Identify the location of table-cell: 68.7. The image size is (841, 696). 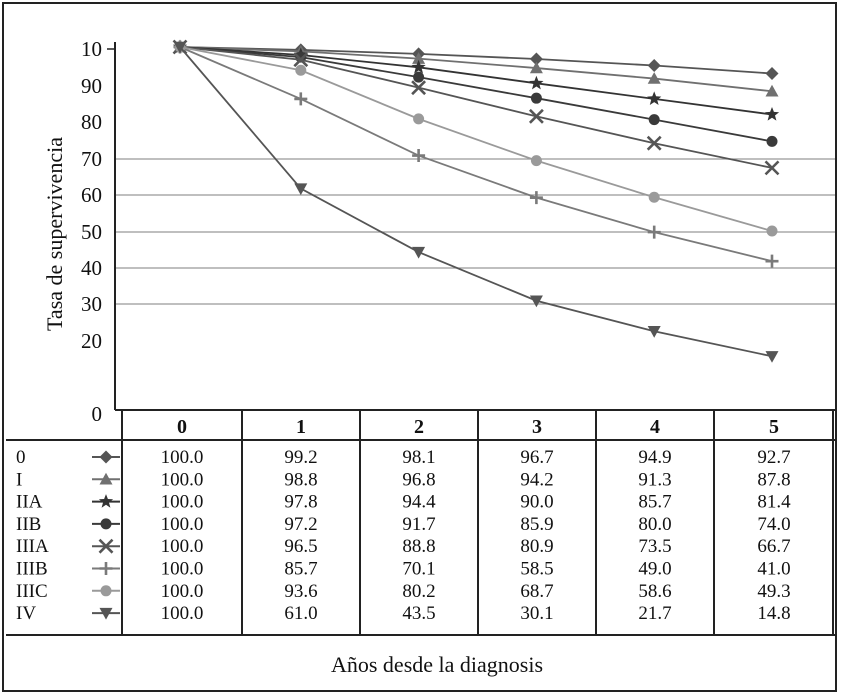
(536, 591).